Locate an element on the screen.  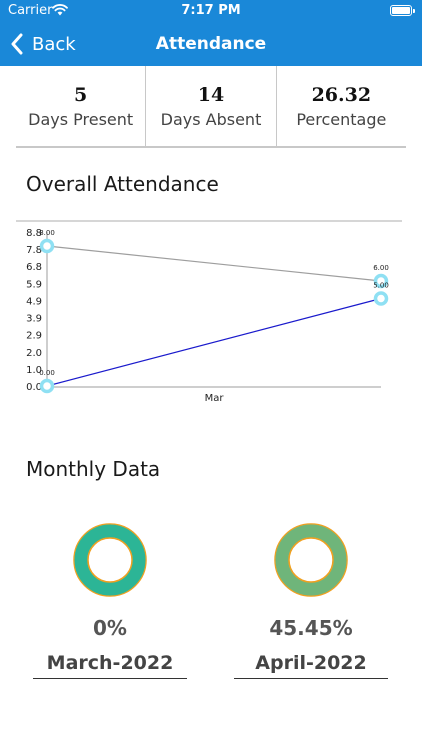
carrier-label: Carrier is located at coordinates (30, 10).